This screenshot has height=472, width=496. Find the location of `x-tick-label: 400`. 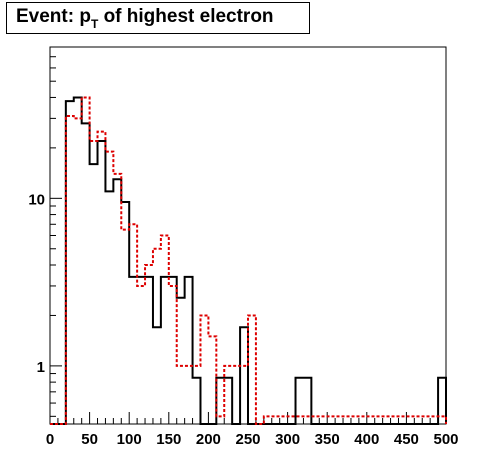

x-tick-label: 400 is located at coordinates (366, 439).